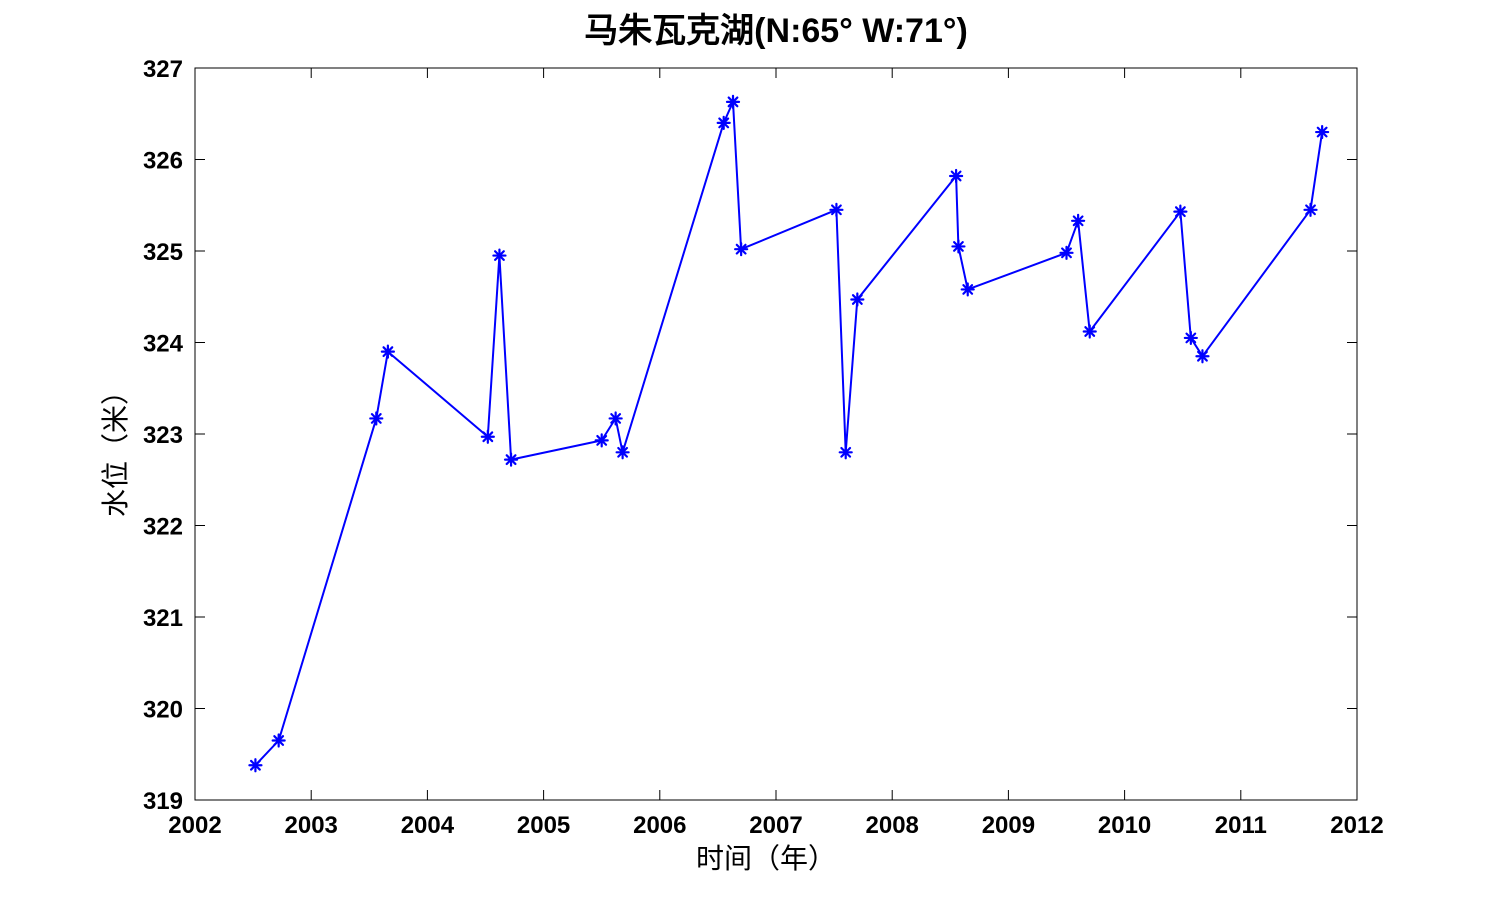 The width and height of the screenshot is (1501, 900). What do you see at coordinates (311, 825) in the screenshot?
I see `x-tick-label: 2003` at bounding box center [311, 825].